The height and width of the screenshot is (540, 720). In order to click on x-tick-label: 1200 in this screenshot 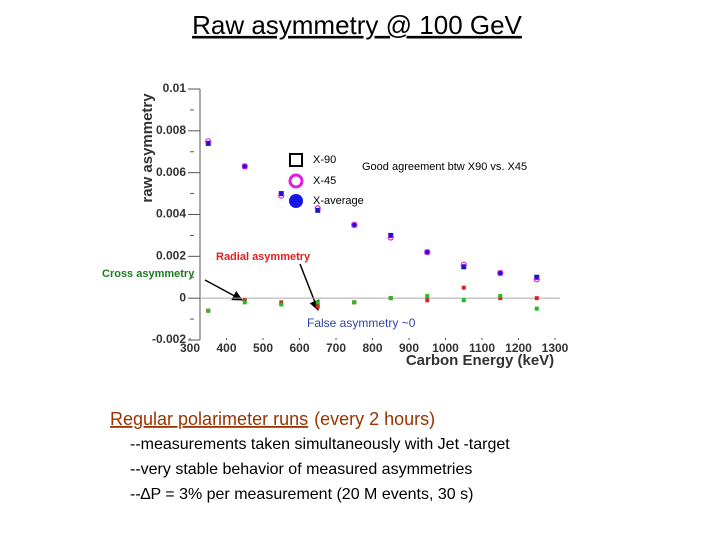, I will do `click(518, 348)`.